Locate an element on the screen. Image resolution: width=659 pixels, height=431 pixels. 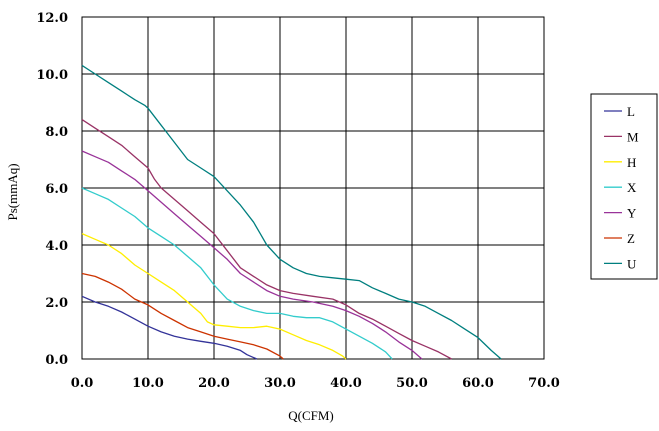
series-line-z is located at coordinates (182, 316).